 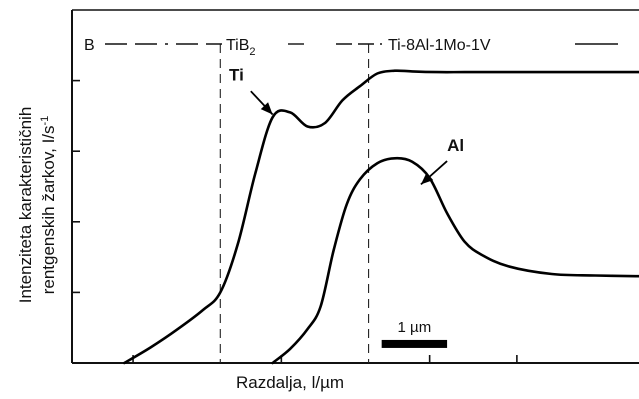 What do you see at coordinates (414, 343) in the screenshot?
I see `scale-bar-rect` at bounding box center [414, 343].